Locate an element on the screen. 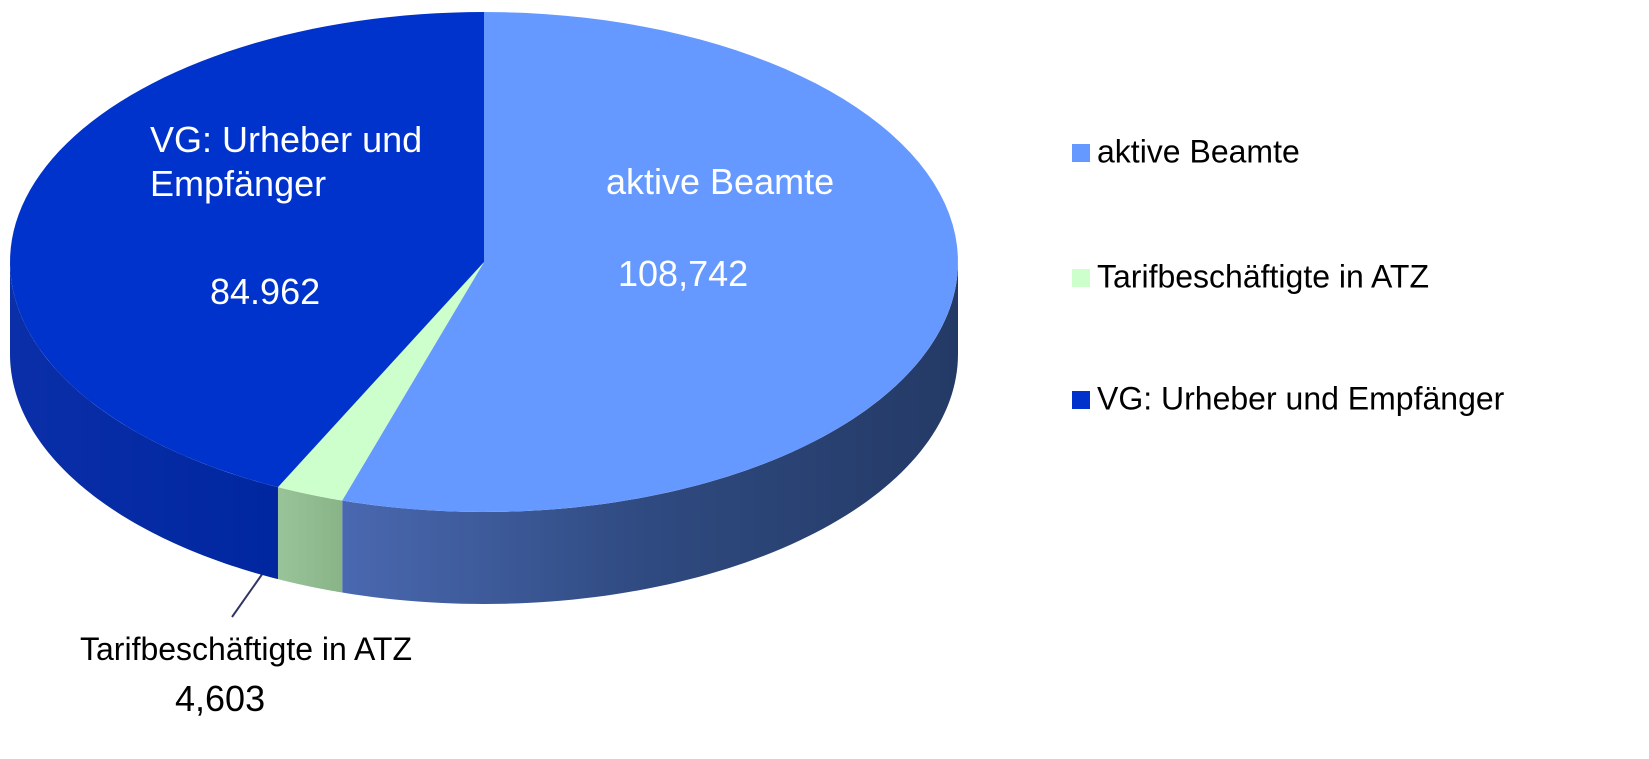 This screenshot has height=759, width=1649. legend-label: Tarifbeschäftigte in ATZ is located at coordinates (1263, 276).